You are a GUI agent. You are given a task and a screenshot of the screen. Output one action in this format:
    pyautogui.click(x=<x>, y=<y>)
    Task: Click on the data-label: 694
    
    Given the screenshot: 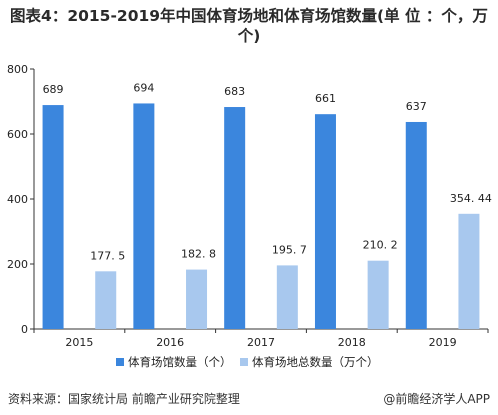 What is the action you would take?
    pyautogui.click(x=143, y=87)
    